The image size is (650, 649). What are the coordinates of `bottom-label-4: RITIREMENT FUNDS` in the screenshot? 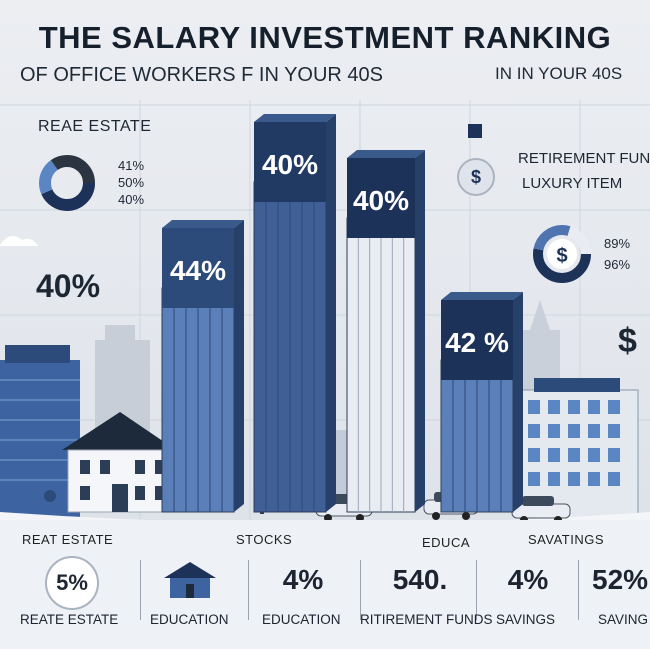 It's located at (426, 619).